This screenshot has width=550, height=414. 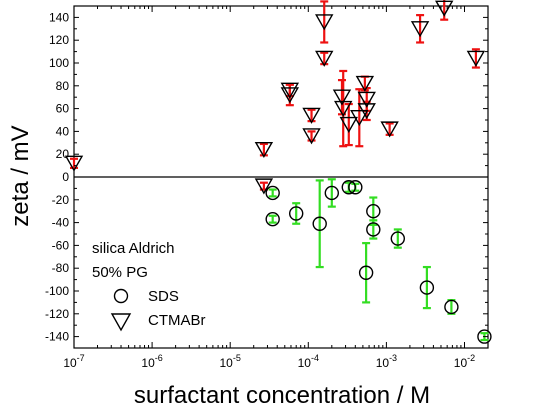 I want to click on y-tick-label: 100, so click(x=59, y=63).